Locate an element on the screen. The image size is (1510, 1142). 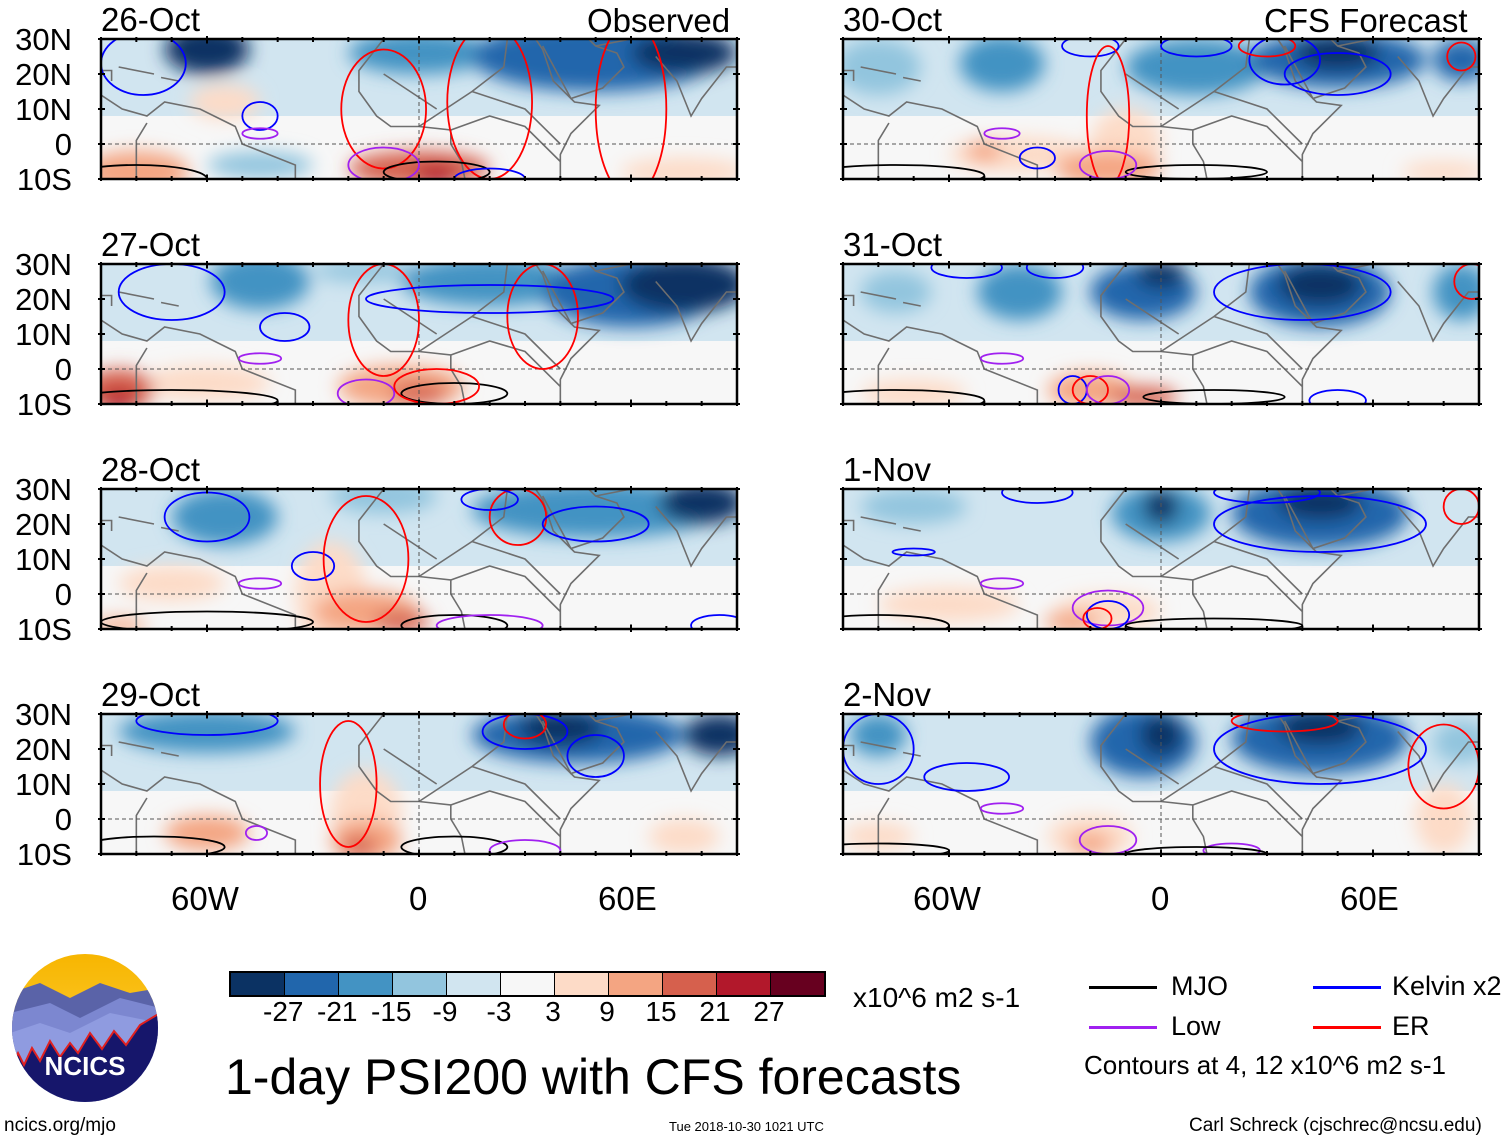
lat-label: 10N is located at coordinates (43, 784).